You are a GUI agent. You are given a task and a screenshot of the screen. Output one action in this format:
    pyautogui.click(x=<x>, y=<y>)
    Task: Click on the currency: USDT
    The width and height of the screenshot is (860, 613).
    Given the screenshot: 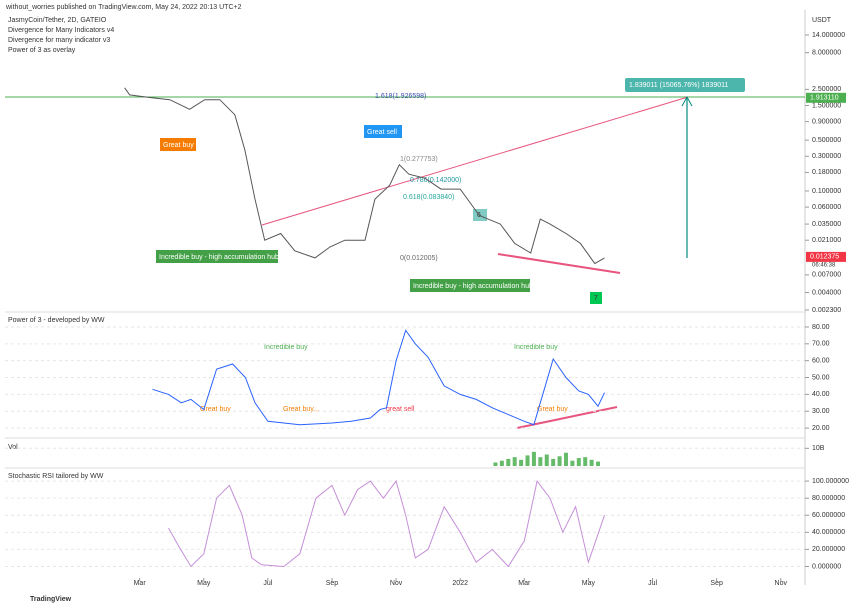 What is the action you would take?
    pyautogui.click(x=822, y=20)
    